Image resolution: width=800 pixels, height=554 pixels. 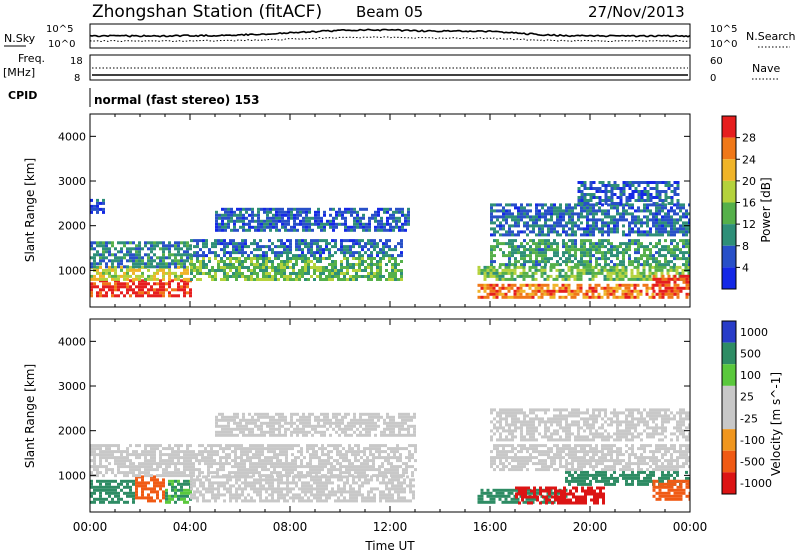 I want to click on power-ylabel: Slant Range [km], so click(x=30, y=210).